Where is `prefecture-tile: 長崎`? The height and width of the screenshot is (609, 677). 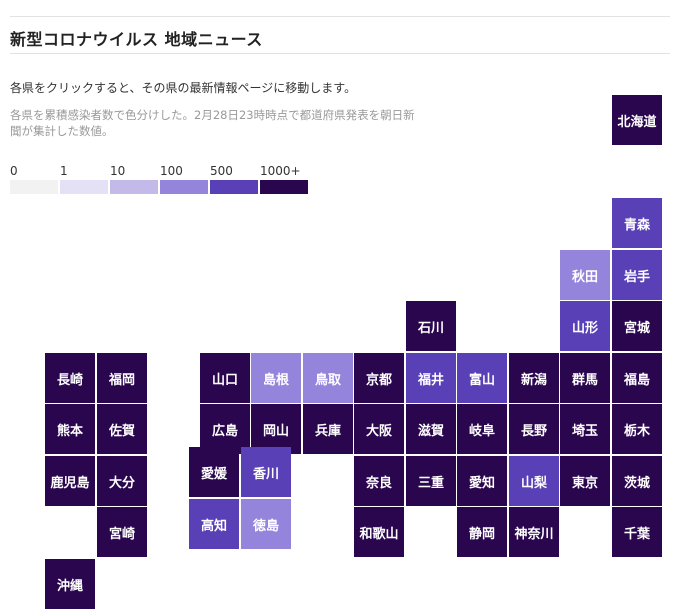 prefecture-tile: 長崎 is located at coordinates (70, 378).